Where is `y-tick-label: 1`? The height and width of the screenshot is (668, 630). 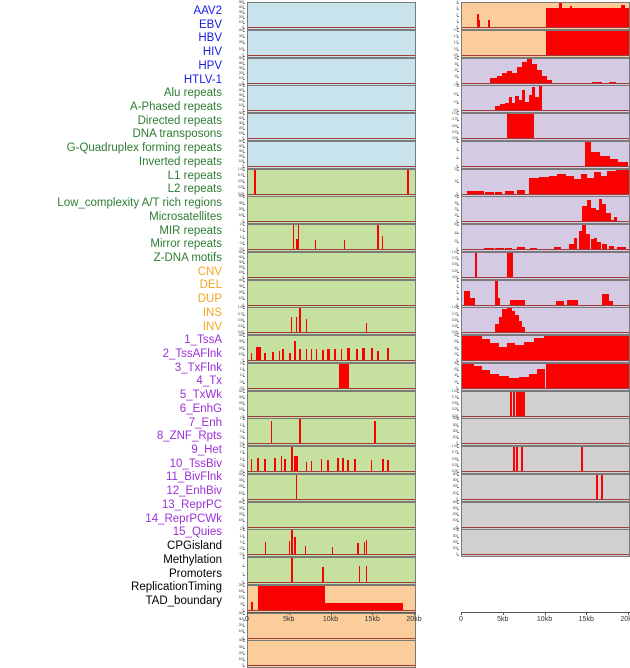 y-tick-label: 1 is located at coordinates (243, 574).